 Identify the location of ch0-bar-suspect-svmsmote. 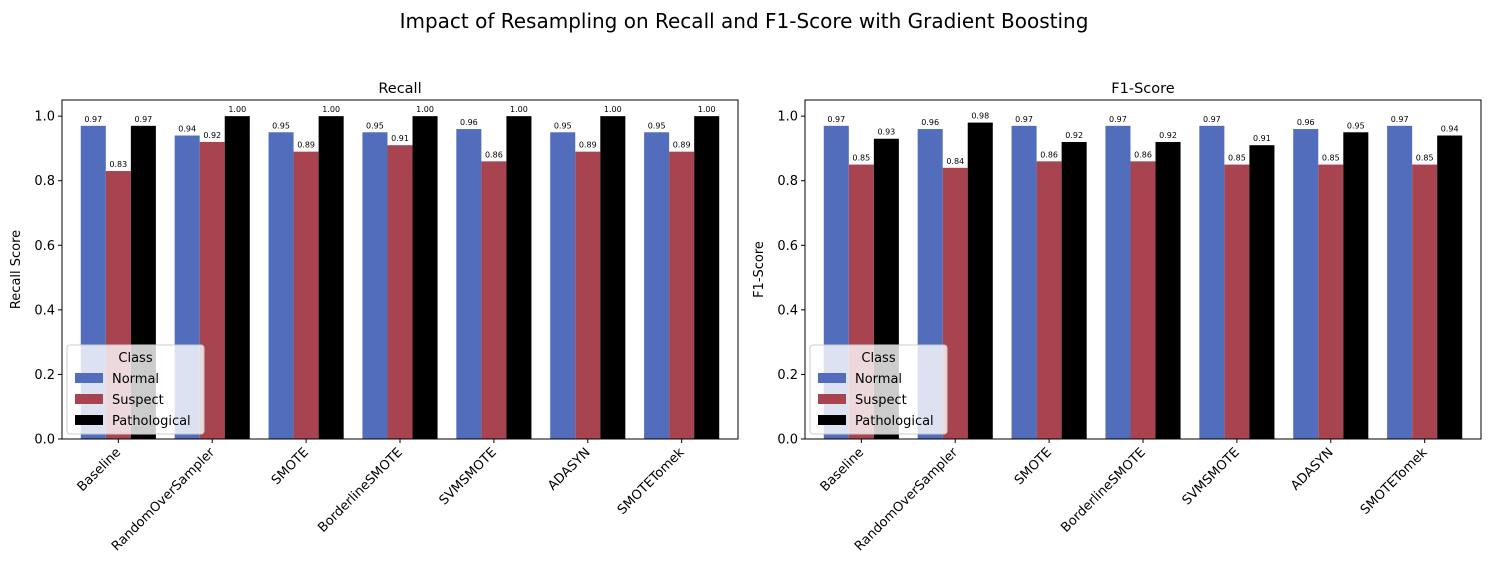
(494, 300).